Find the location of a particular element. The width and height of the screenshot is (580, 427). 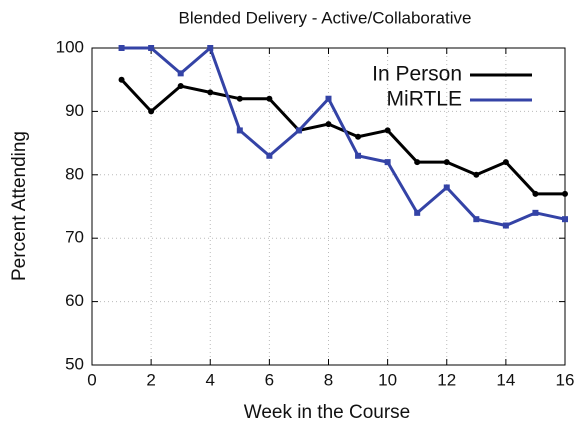

x-tick-label: 2 is located at coordinates (150, 379).